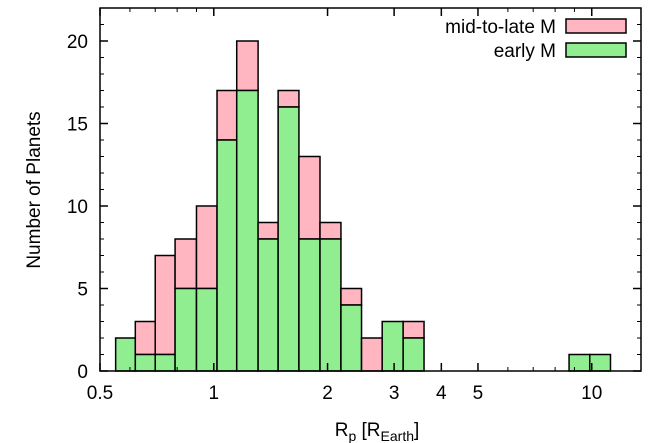 This screenshot has width=663, height=443. I want to click on legend-item-mid-to-late-m: mid-to-late M, so click(536, 27).